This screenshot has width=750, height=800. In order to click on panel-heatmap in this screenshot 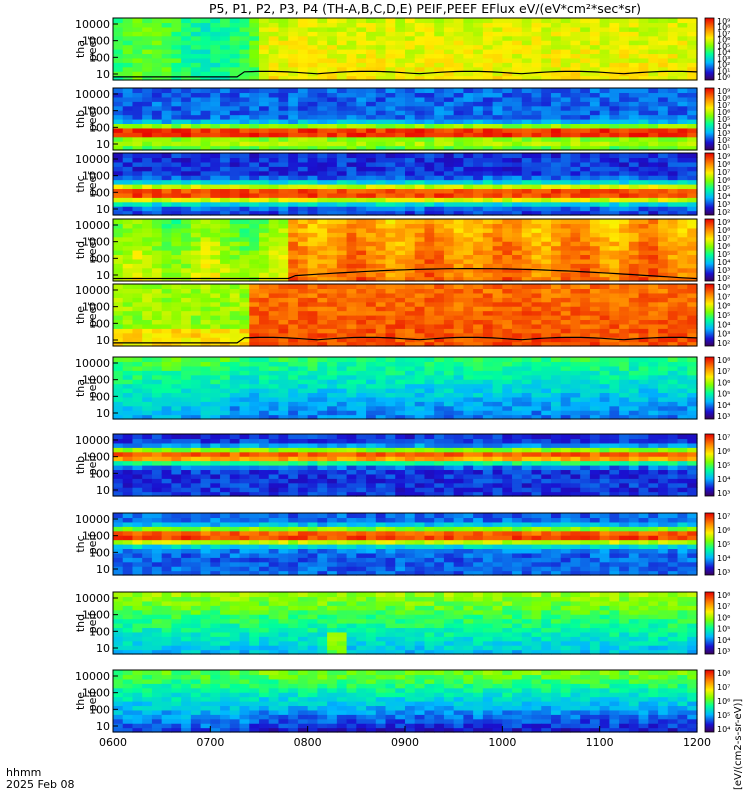, I will do `click(405, 388)`.